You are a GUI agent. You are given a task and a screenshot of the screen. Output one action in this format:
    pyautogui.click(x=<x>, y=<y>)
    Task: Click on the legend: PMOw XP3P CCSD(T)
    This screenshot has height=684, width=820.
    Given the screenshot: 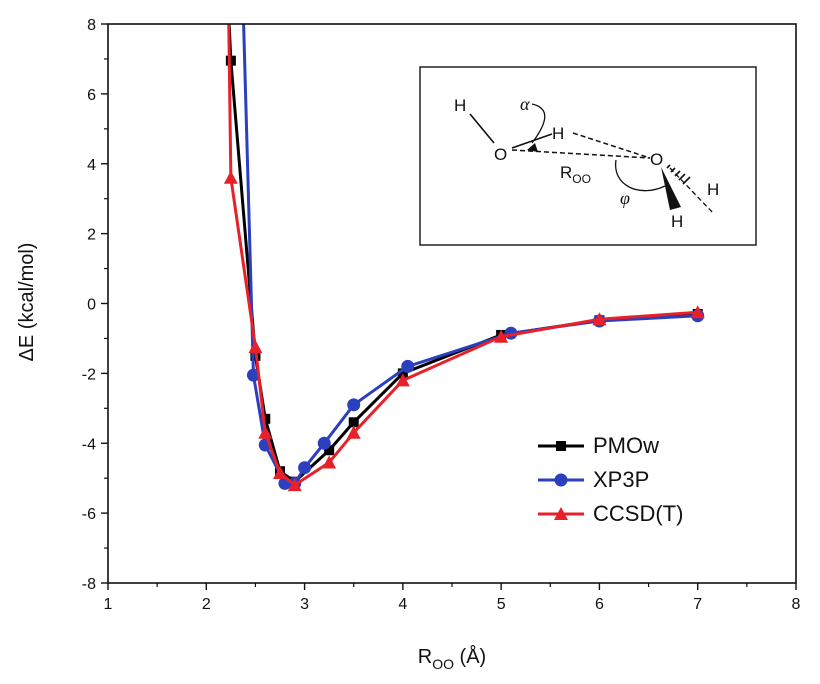 What is the action you would take?
    pyautogui.click(x=610, y=479)
    